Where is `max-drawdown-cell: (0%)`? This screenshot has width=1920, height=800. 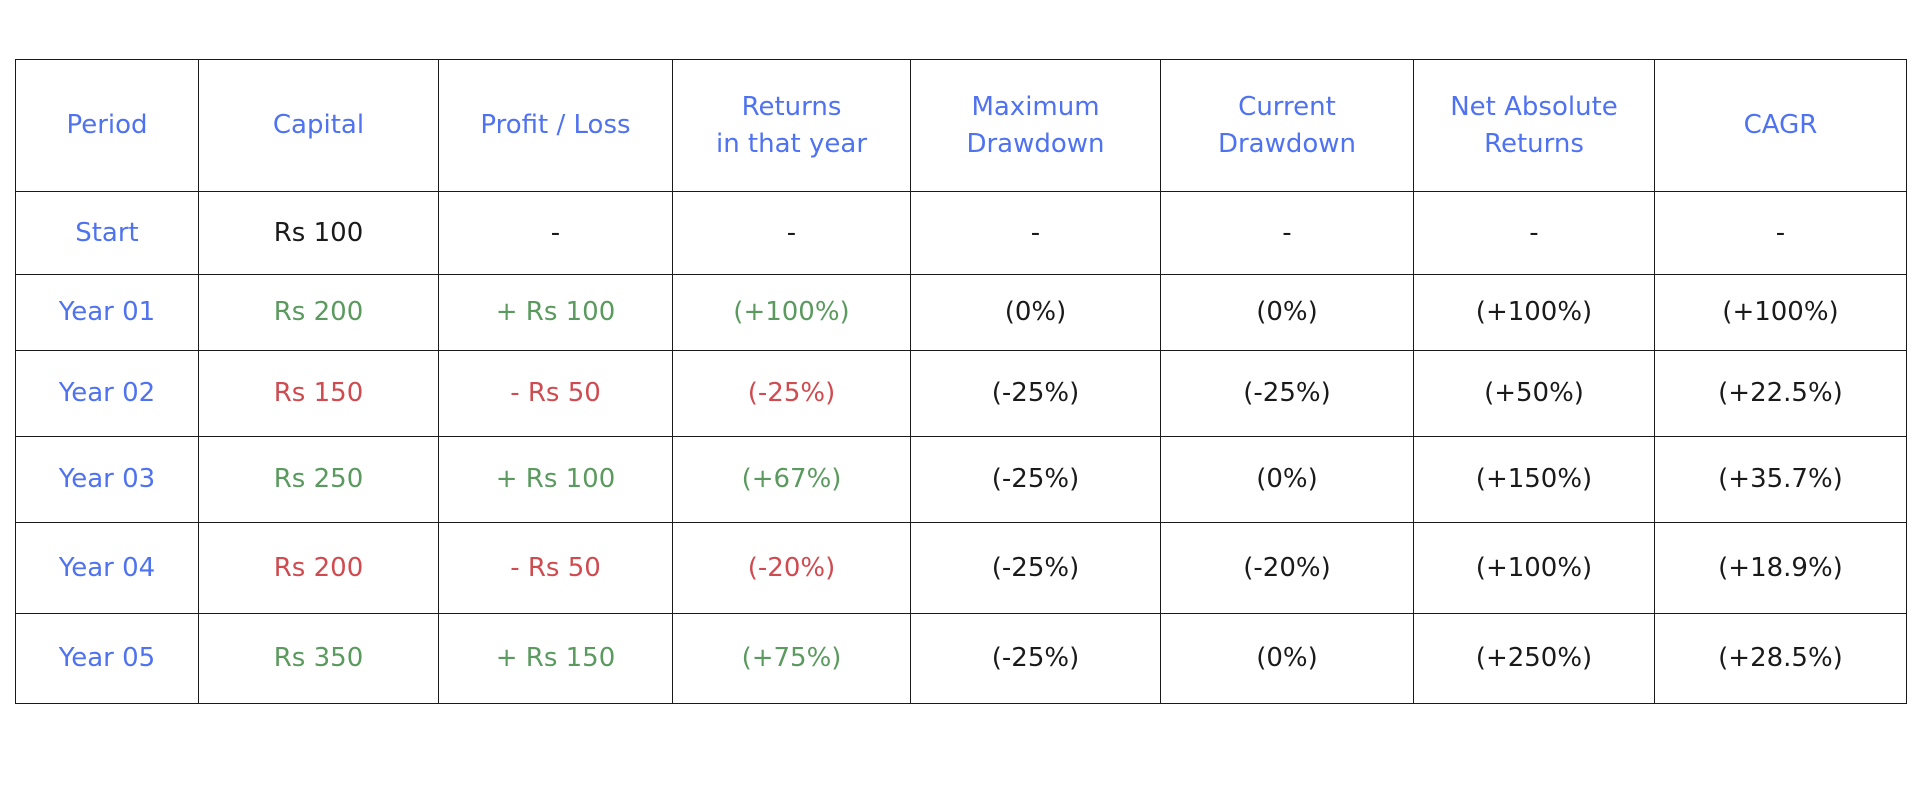 max-drawdown-cell: (0%) is located at coordinates (1035, 312).